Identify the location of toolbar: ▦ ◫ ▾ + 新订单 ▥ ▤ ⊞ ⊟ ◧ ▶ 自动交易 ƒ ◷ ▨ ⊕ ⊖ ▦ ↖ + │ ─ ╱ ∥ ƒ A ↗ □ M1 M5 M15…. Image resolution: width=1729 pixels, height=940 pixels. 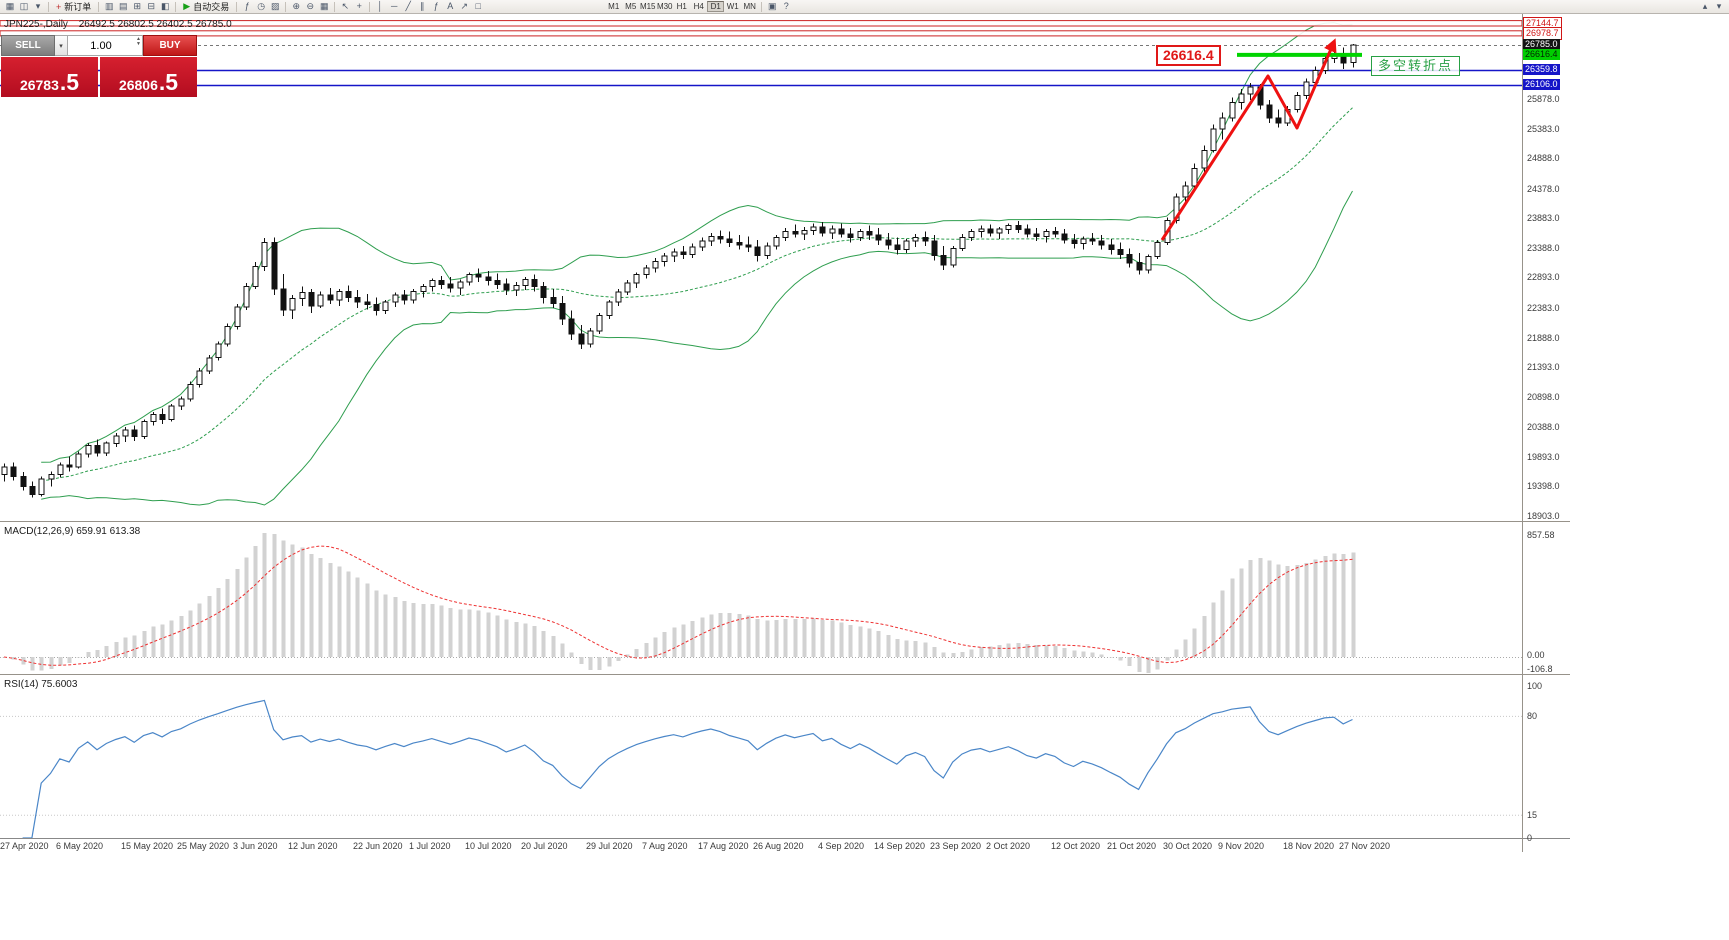
(864, 7).